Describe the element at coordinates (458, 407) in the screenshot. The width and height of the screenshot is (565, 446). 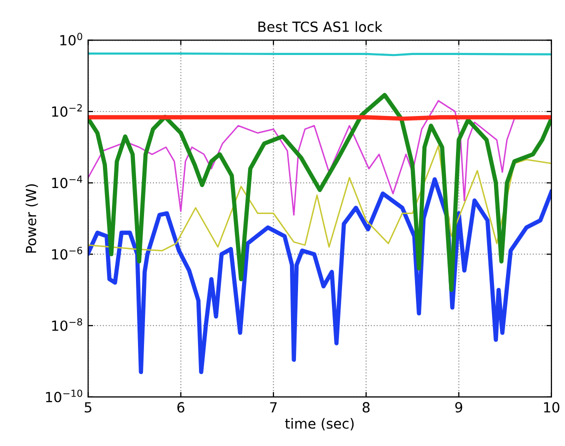
I see `x-tick-label: 9` at that location.